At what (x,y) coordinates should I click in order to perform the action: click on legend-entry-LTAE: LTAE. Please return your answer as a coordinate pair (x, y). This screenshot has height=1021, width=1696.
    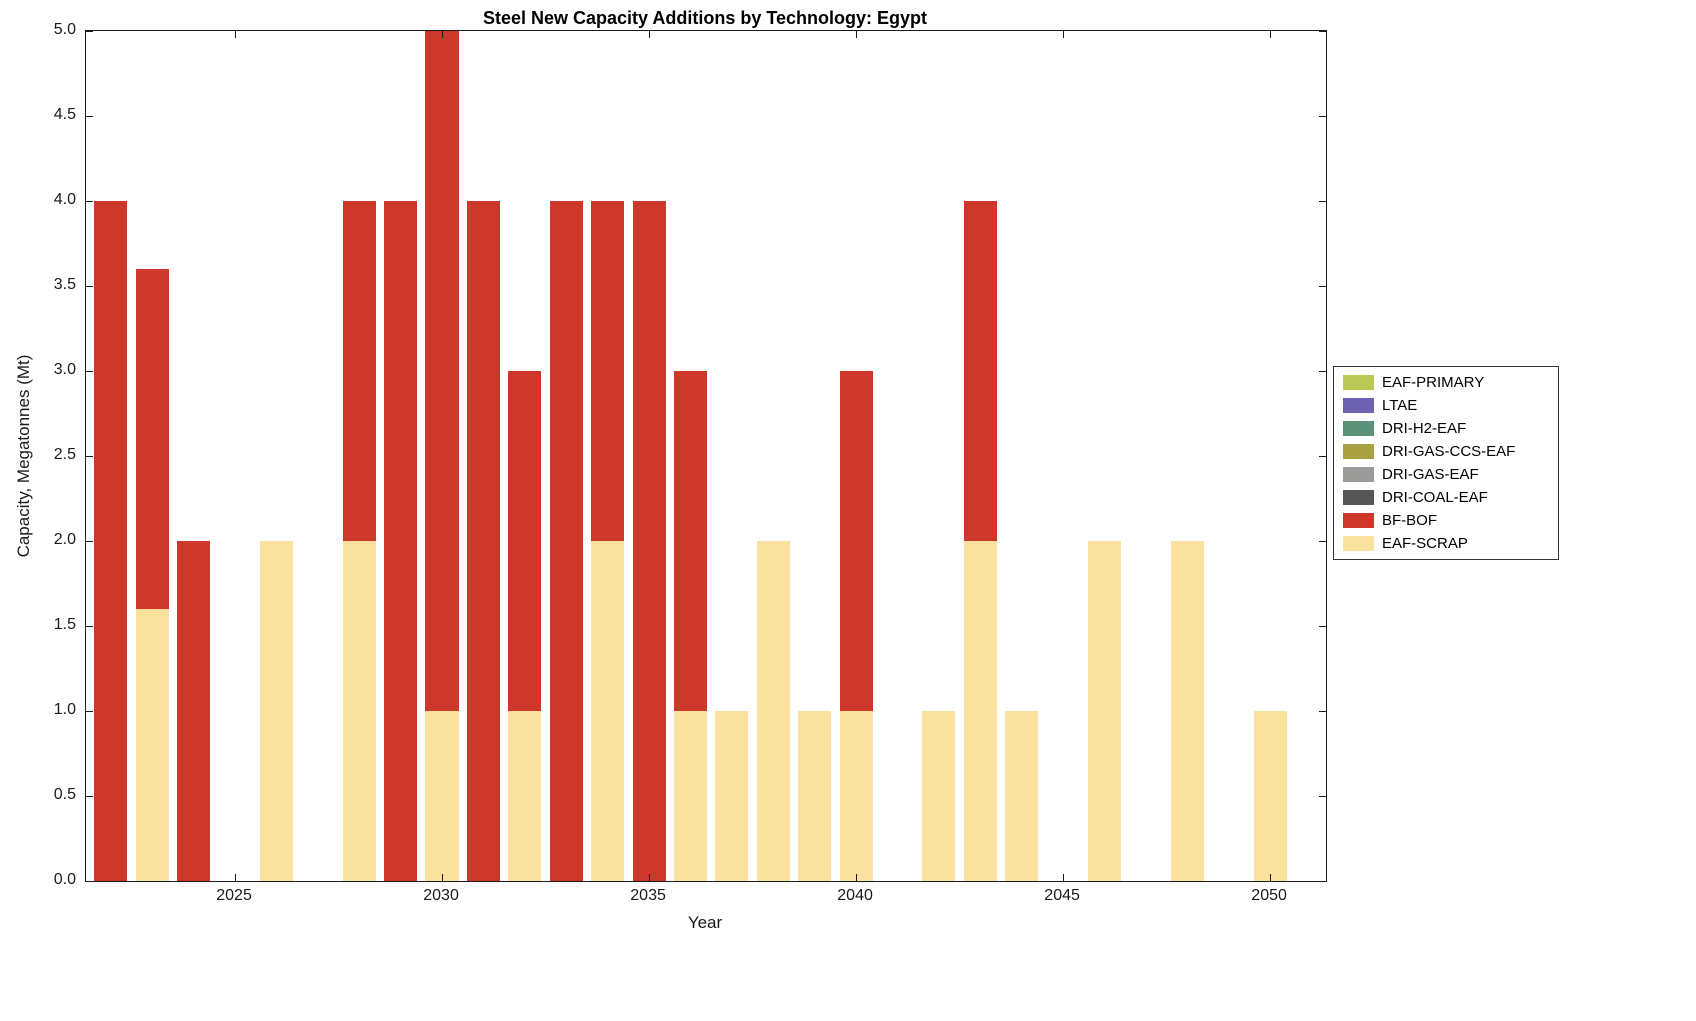
    Looking at the image, I should click on (1446, 405).